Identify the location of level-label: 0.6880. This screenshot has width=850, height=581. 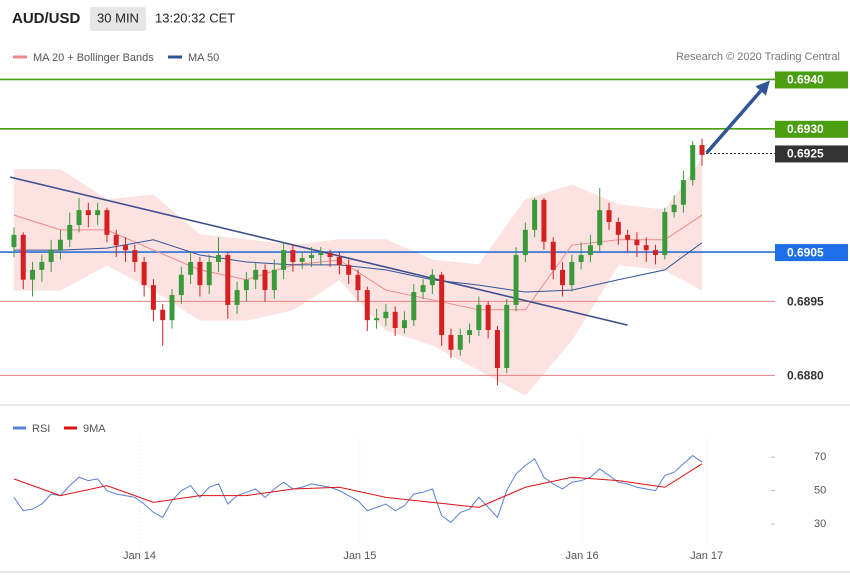
(805, 376).